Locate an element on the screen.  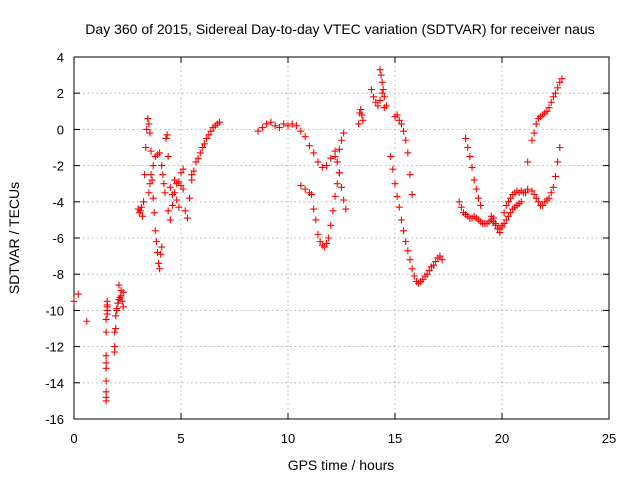
x-tick-label: 0 is located at coordinates (73, 438).